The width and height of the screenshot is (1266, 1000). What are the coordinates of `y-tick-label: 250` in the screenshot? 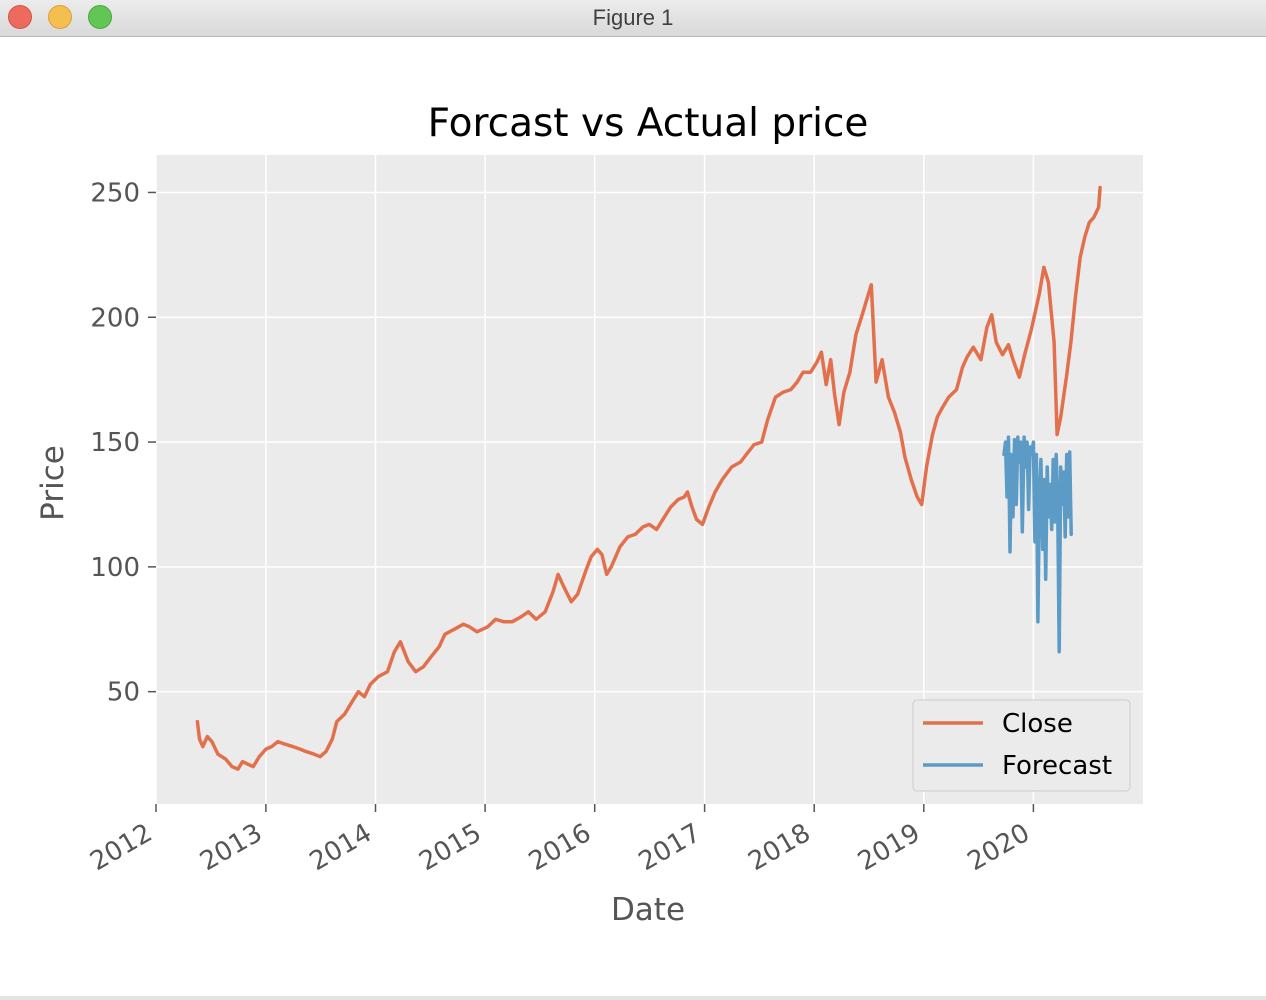 It's located at (115, 193).